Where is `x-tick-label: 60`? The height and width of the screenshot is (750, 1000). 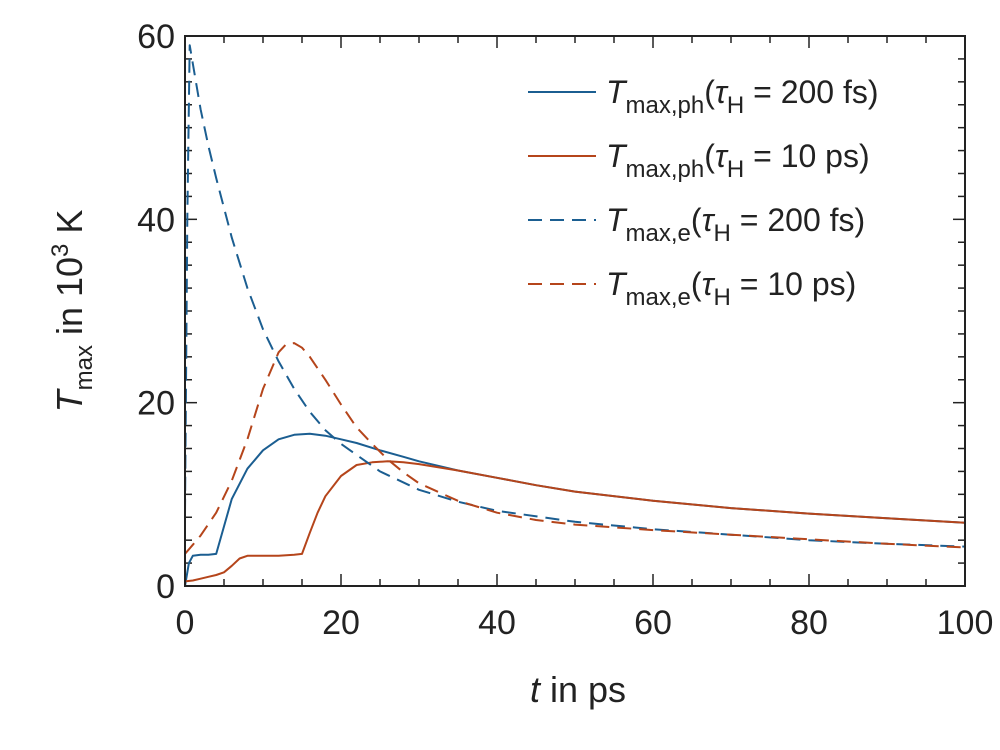 x-tick-label: 60 is located at coordinates (653, 623).